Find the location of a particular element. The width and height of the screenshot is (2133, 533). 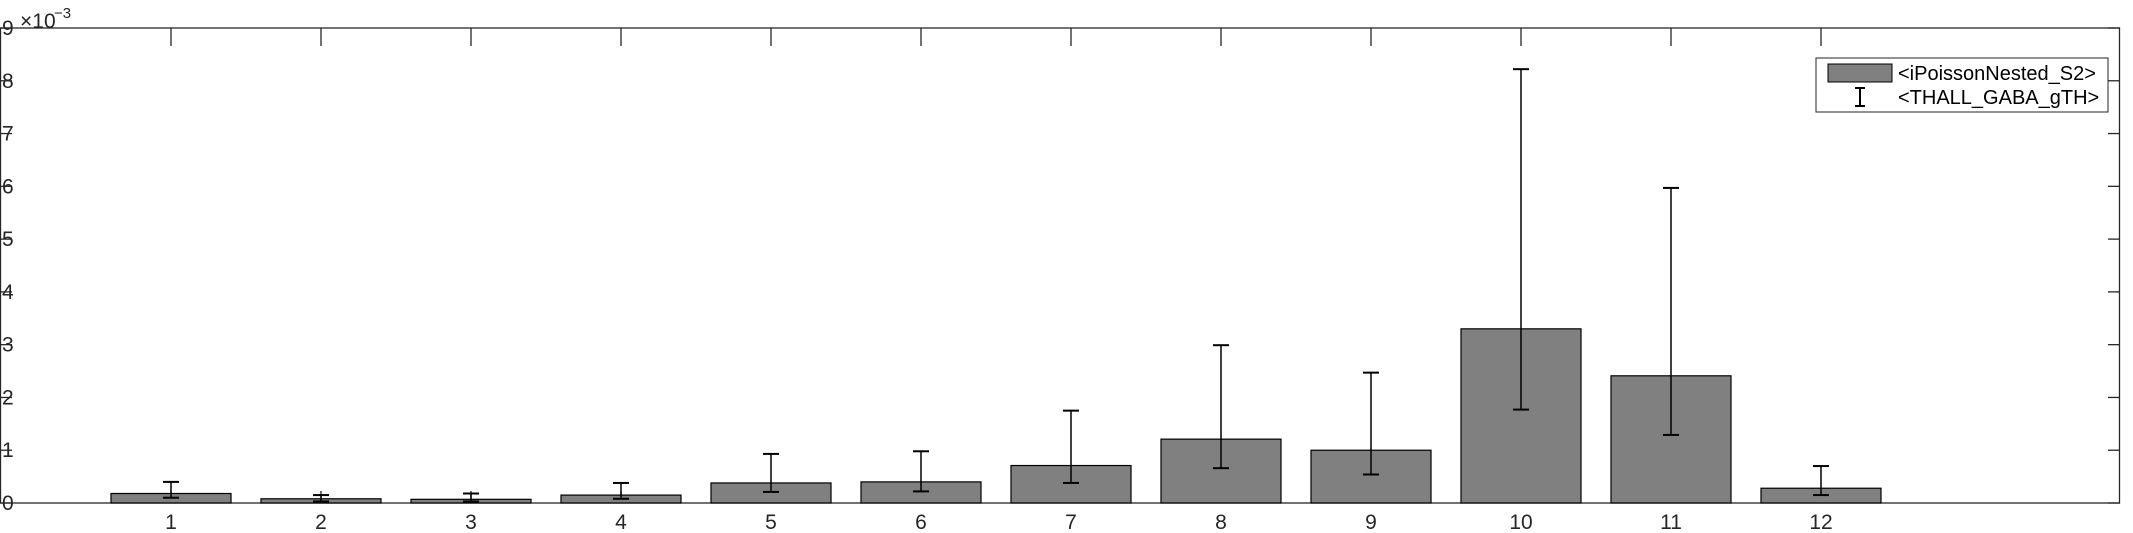

x-tick-label: 10 is located at coordinates (1520, 522).